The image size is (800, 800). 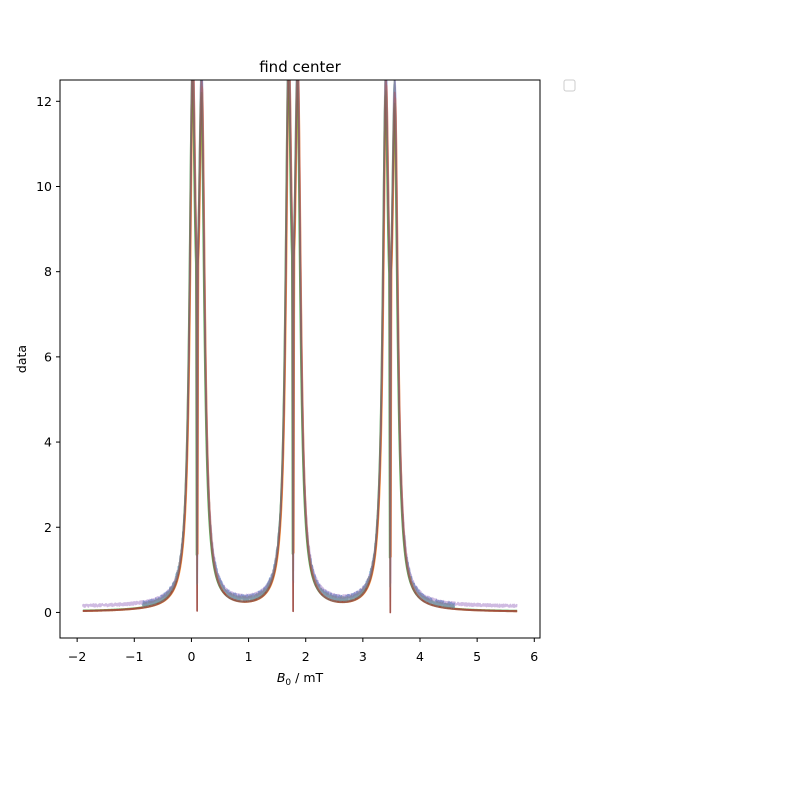 I want to click on y-axis: 0 2 4 6 8 10 12, so click(x=48, y=357).